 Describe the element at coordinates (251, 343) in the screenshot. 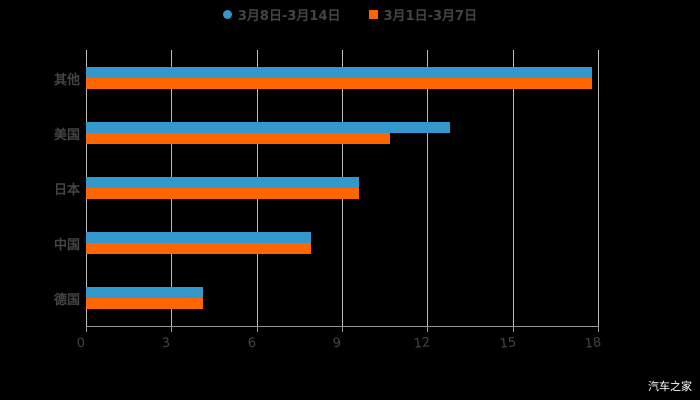

I see `x-tick-label: 6` at that location.